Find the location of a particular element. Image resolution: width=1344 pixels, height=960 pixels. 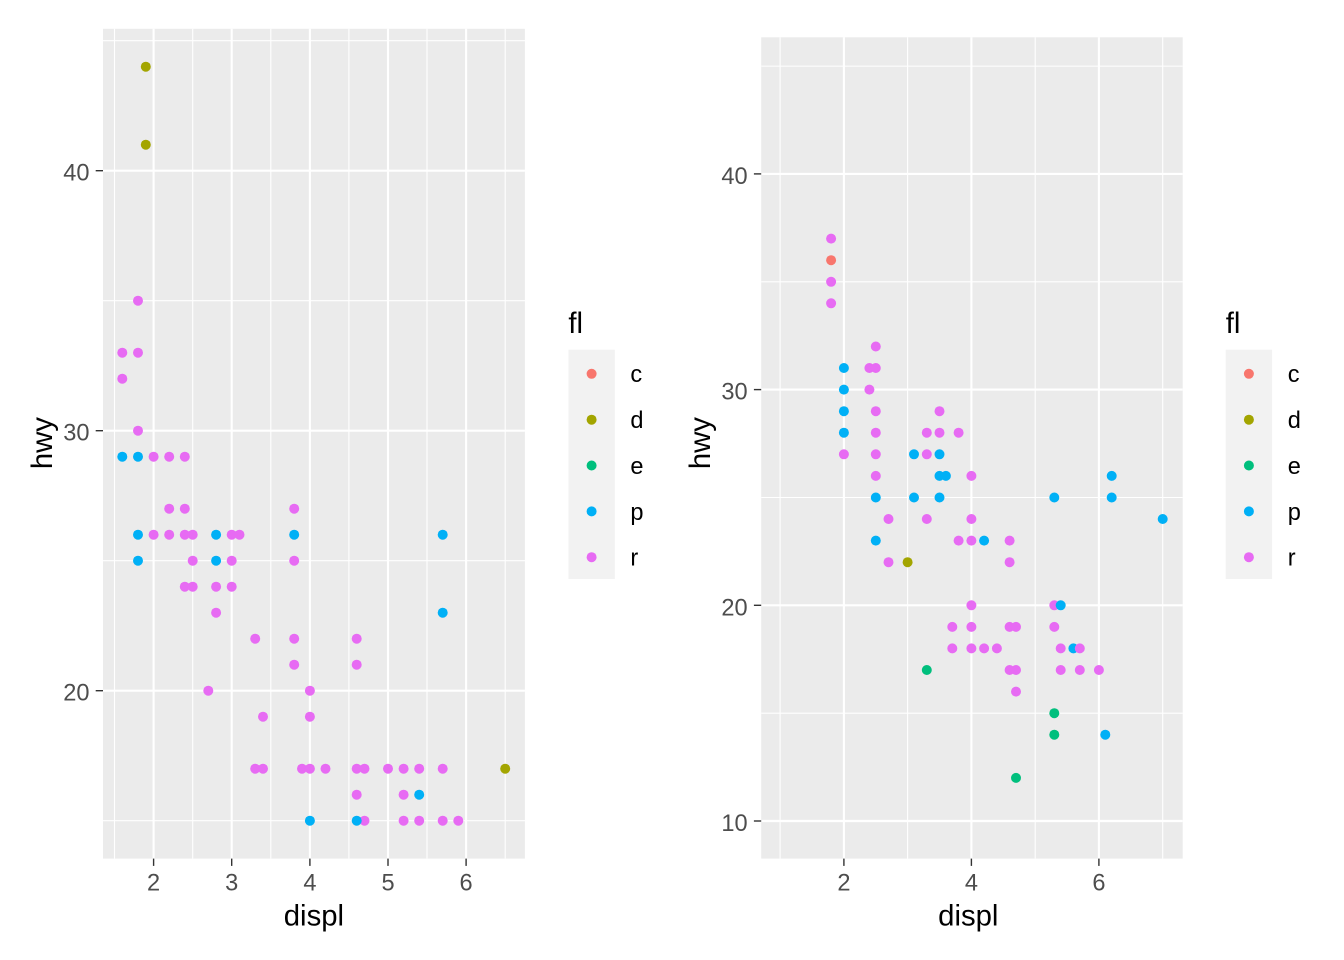

svg-text: 5 is located at coordinates (387, 884).